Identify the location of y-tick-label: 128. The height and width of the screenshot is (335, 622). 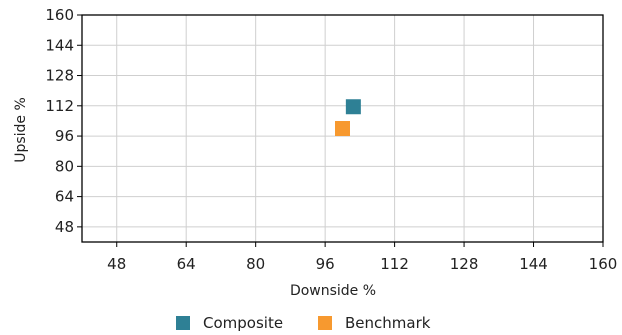
(59, 76).